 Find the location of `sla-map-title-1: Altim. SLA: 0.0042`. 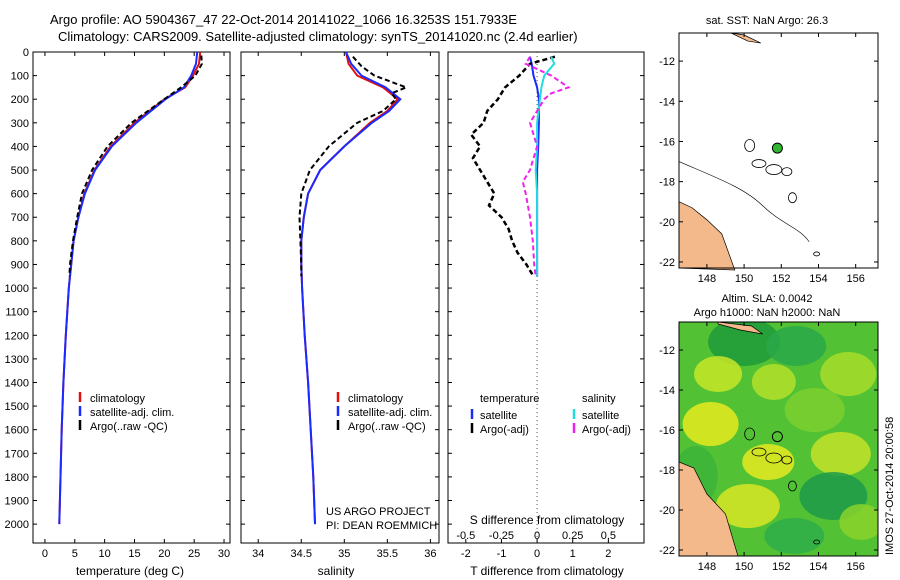

sla-map-title-1: Altim. SLA: 0.0042 is located at coordinates (766, 299).